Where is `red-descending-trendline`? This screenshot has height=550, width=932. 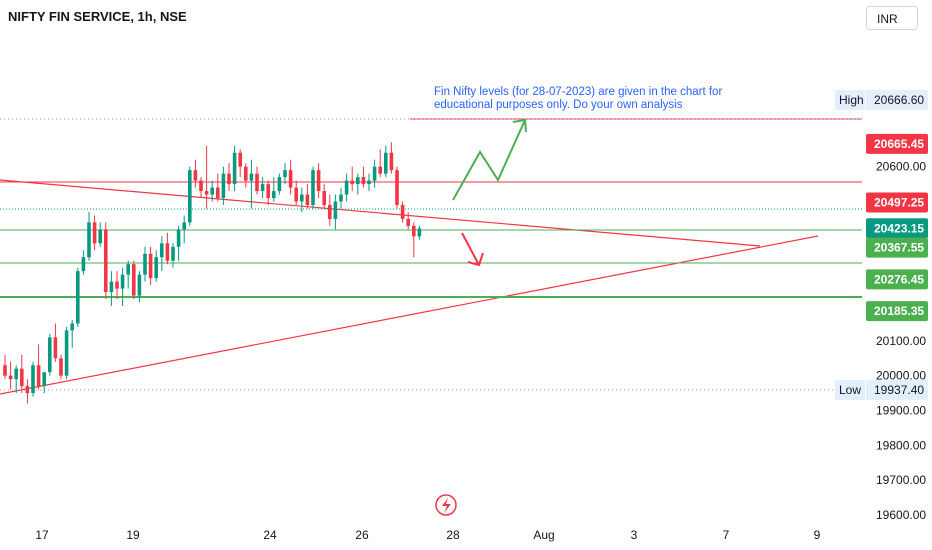 red-descending-trendline is located at coordinates (380, 213).